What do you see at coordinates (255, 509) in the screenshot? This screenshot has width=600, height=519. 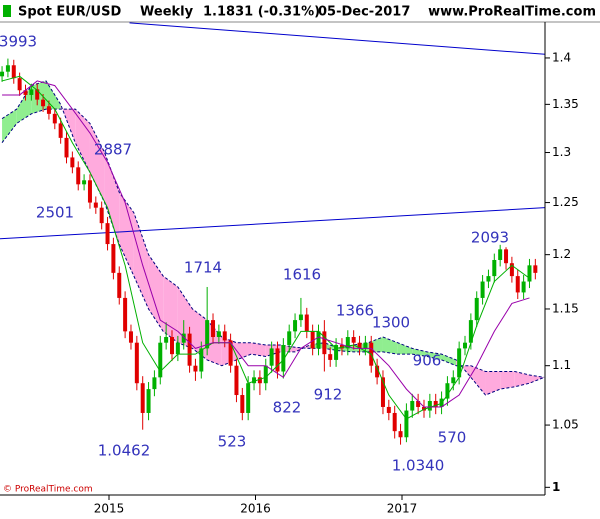 I see `x-tick-label: 2016` at bounding box center [255, 509].